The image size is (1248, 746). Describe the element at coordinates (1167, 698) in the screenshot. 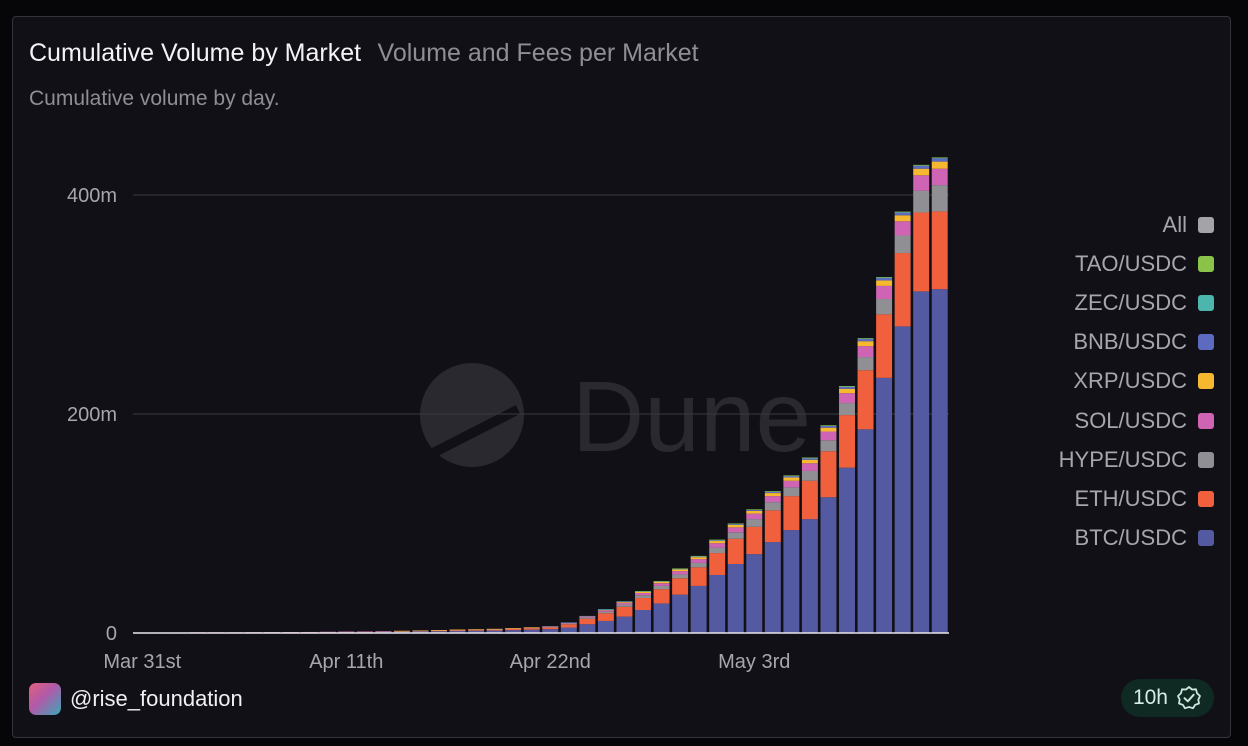

I see `refresh-badge: 10h` at that location.